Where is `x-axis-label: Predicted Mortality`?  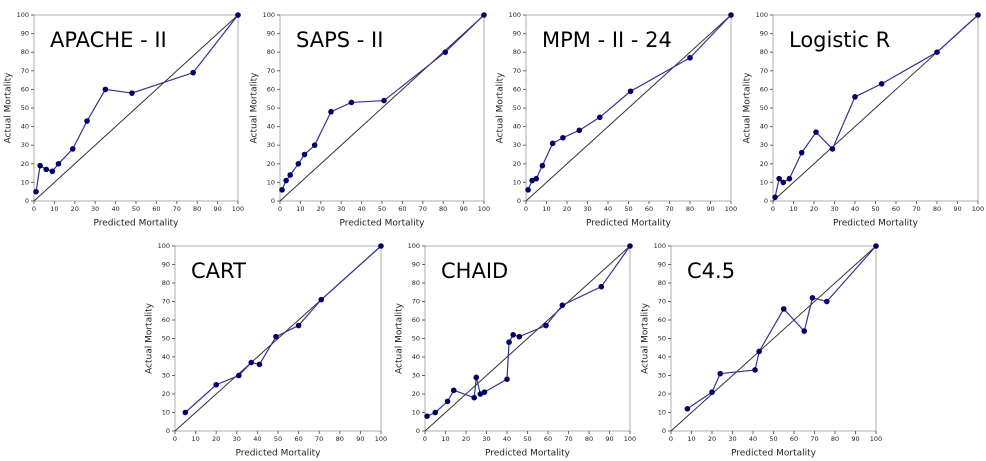 x-axis-label: Predicted Mortality is located at coordinates (774, 454).